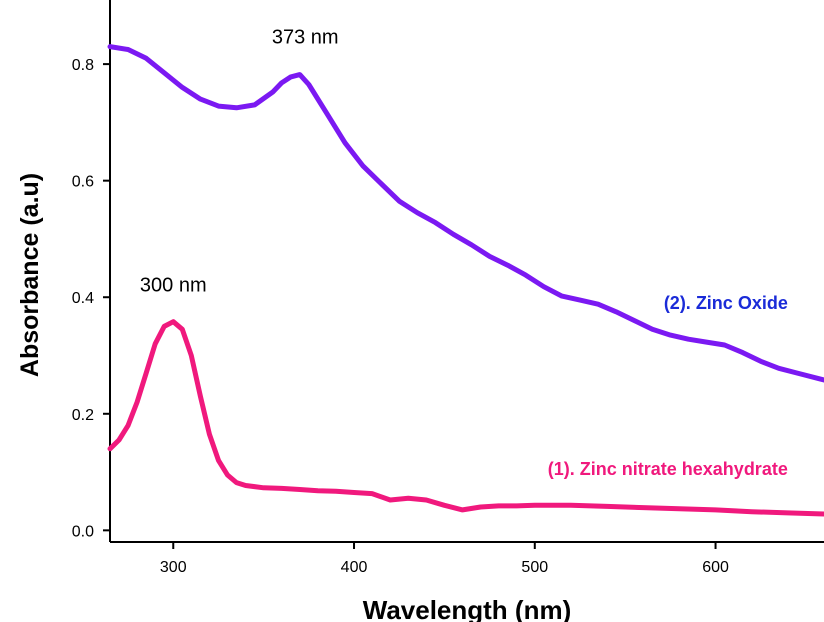 The image size is (824, 622). What do you see at coordinates (83, 182) in the screenshot?
I see `y-tick-label: 0.6` at bounding box center [83, 182].